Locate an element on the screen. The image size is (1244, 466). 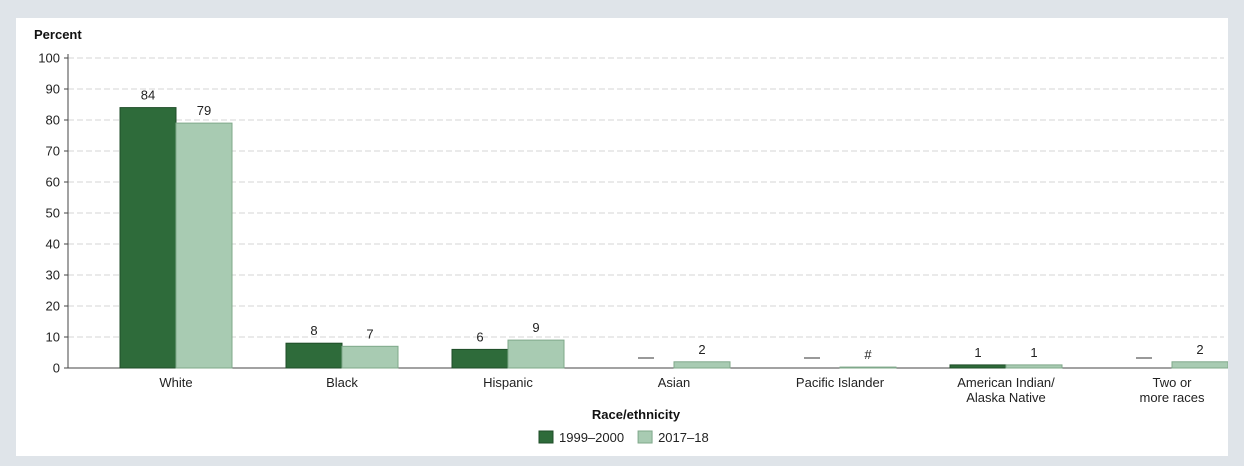
x-axis-title: Race/ethnicity is located at coordinates (636, 414).